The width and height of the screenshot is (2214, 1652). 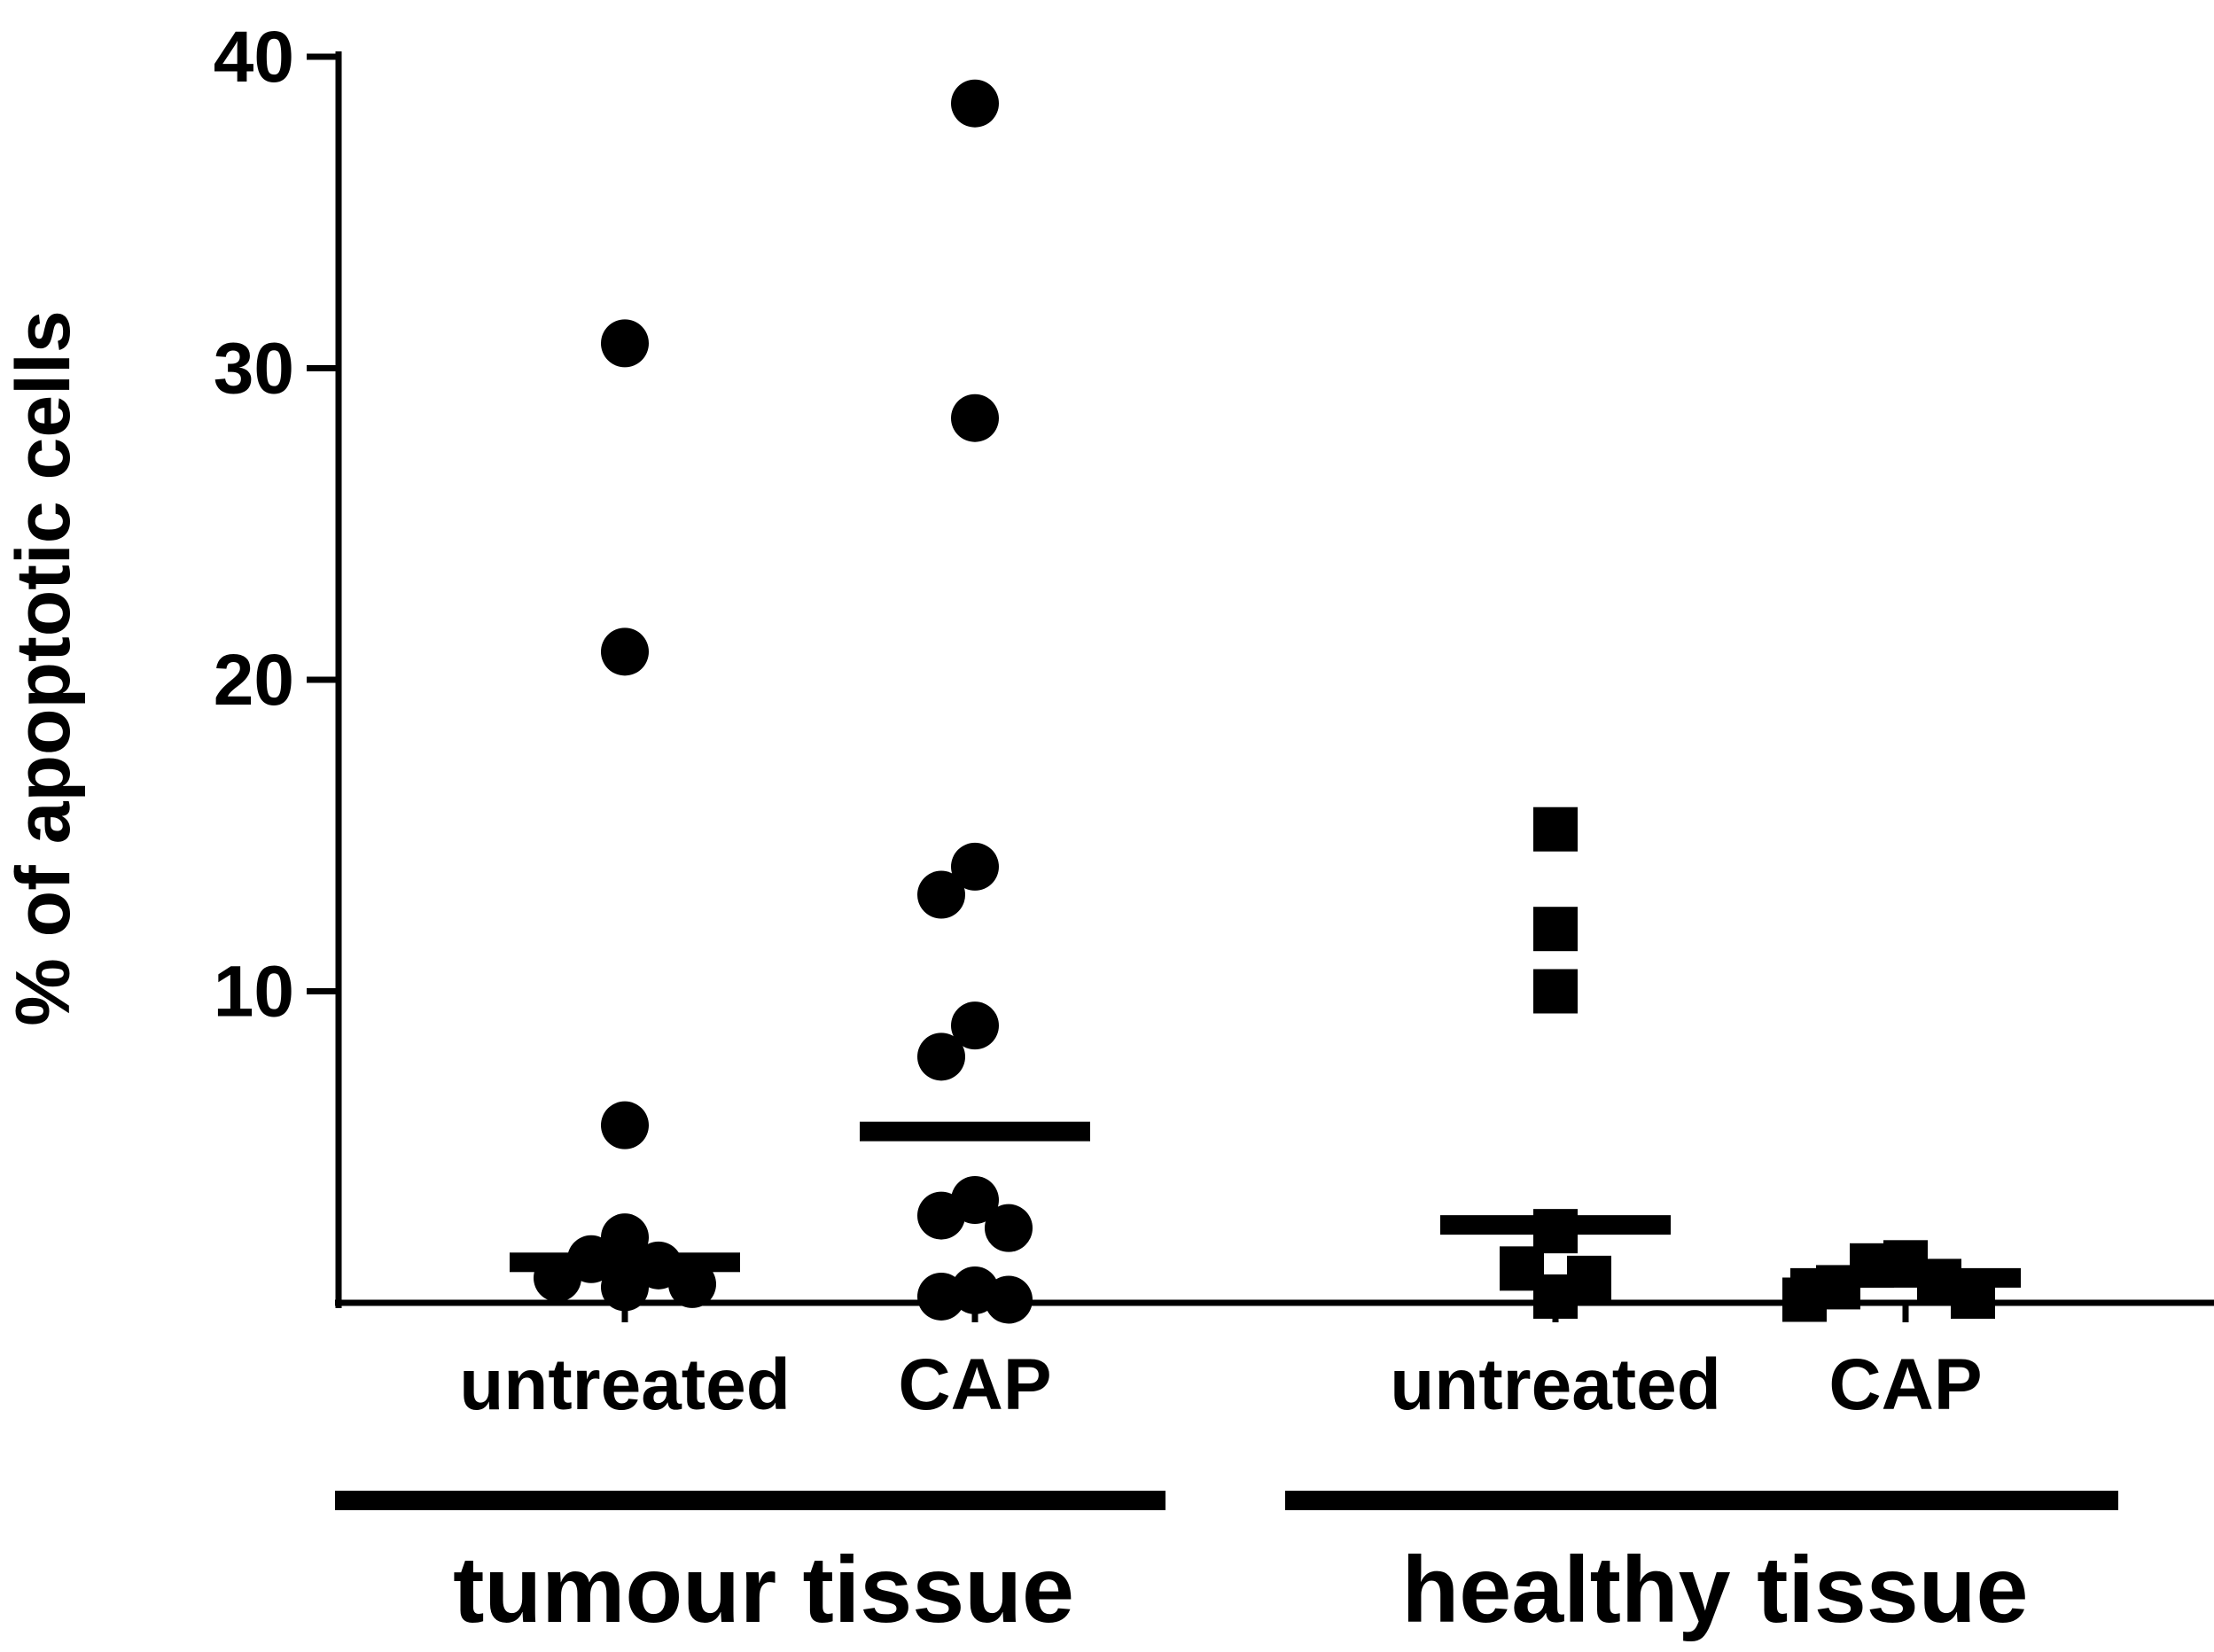 I want to click on y-tick-label: 20, so click(x=254, y=680).